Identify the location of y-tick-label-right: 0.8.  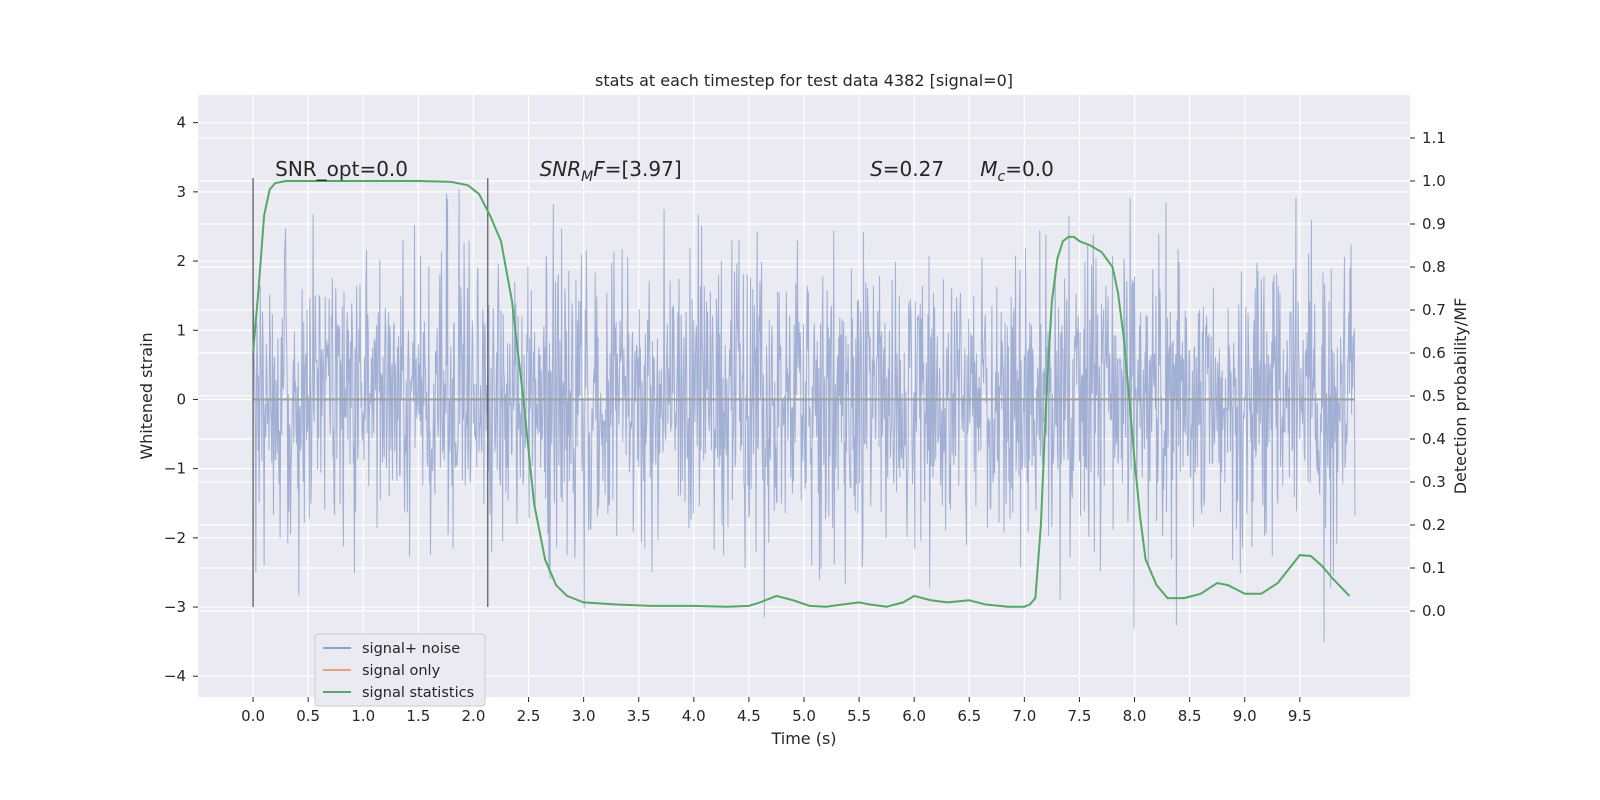
(1434, 267).